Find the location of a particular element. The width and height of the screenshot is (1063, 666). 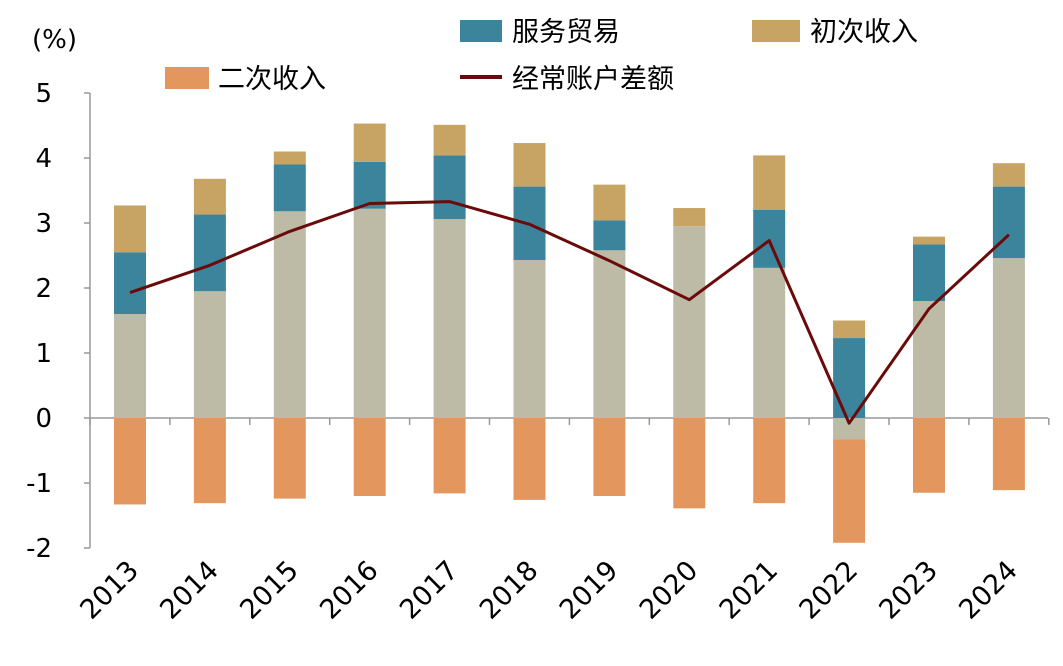

legend-label-services-trade: 服务贸易 is located at coordinates (566, 32).